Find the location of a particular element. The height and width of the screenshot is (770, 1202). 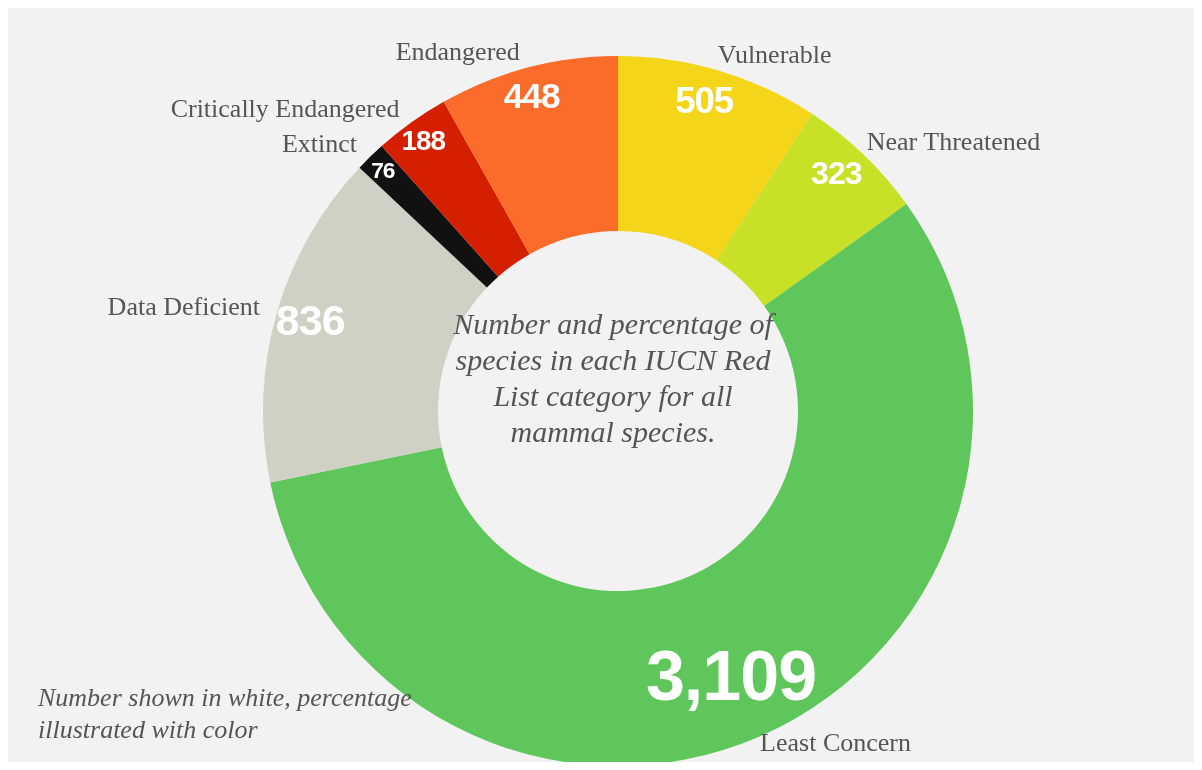

data-label: 188 is located at coordinates (423, 141).